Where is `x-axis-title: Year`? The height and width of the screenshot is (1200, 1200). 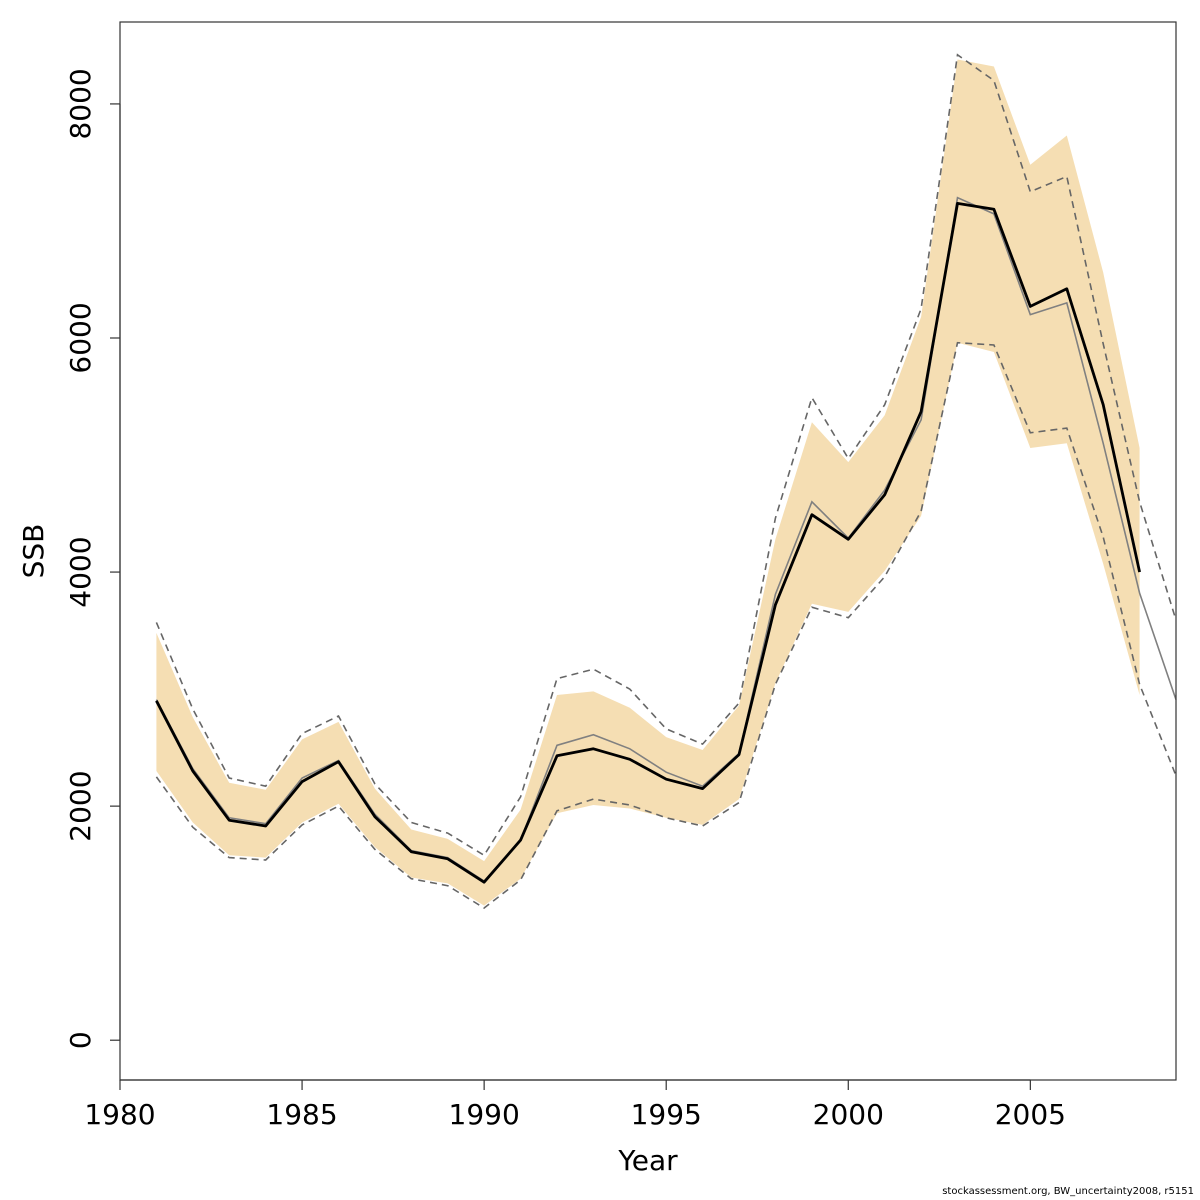
x-axis-title: Year is located at coordinates (647, 1160).